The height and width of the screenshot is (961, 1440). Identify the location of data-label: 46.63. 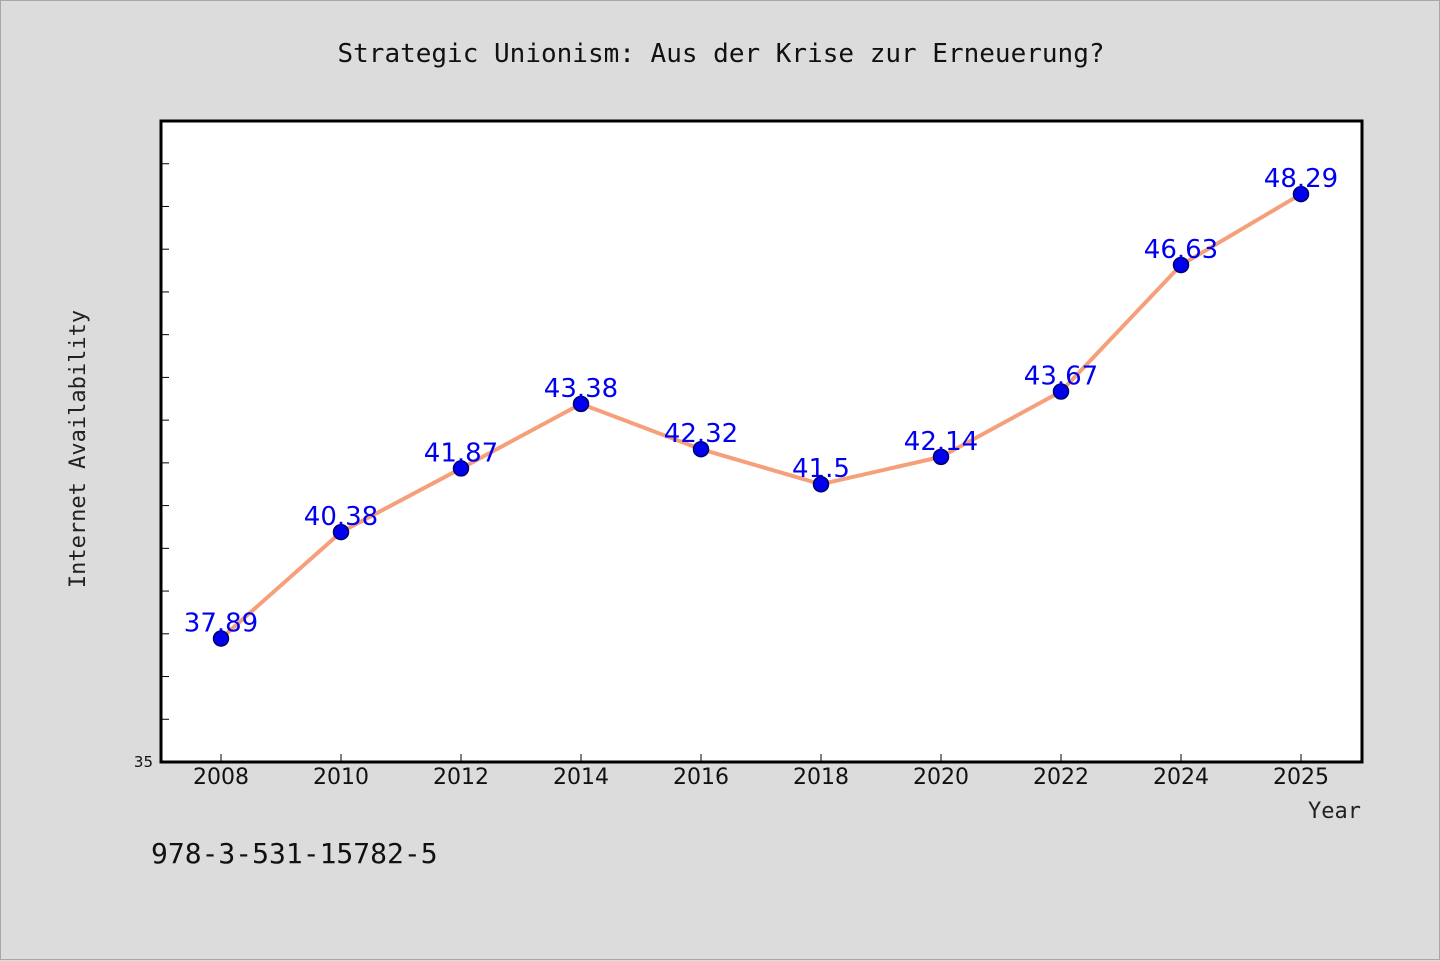
(1181, 250).